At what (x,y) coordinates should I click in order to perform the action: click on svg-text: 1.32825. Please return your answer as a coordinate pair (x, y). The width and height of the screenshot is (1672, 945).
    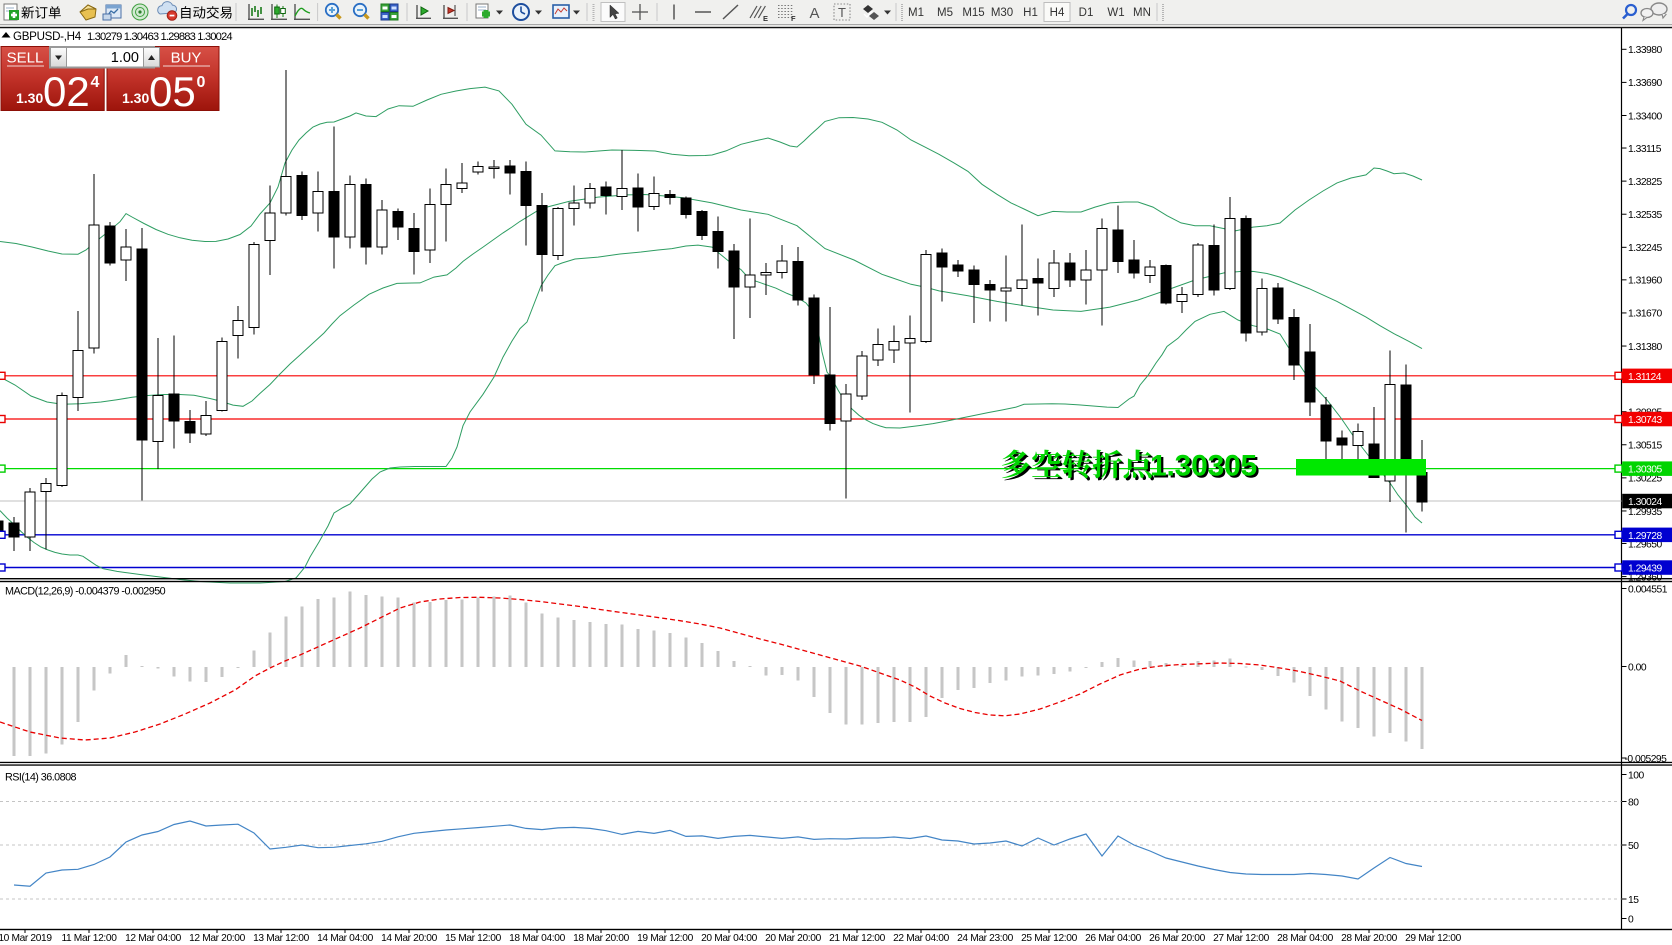
    Looking at the image, I should click on (1645, 182).